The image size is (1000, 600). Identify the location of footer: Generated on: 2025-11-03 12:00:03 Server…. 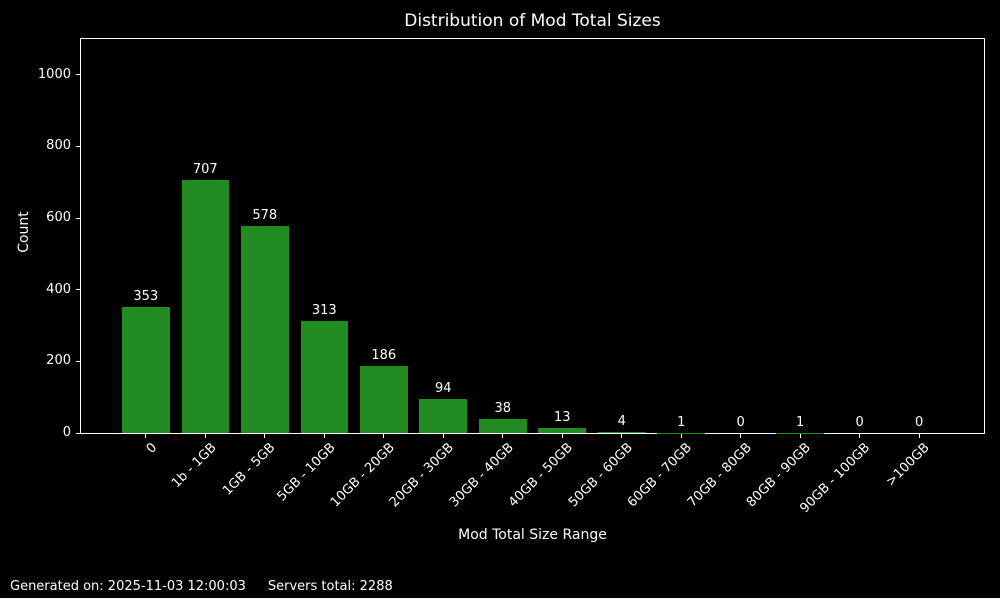
(201, 586).